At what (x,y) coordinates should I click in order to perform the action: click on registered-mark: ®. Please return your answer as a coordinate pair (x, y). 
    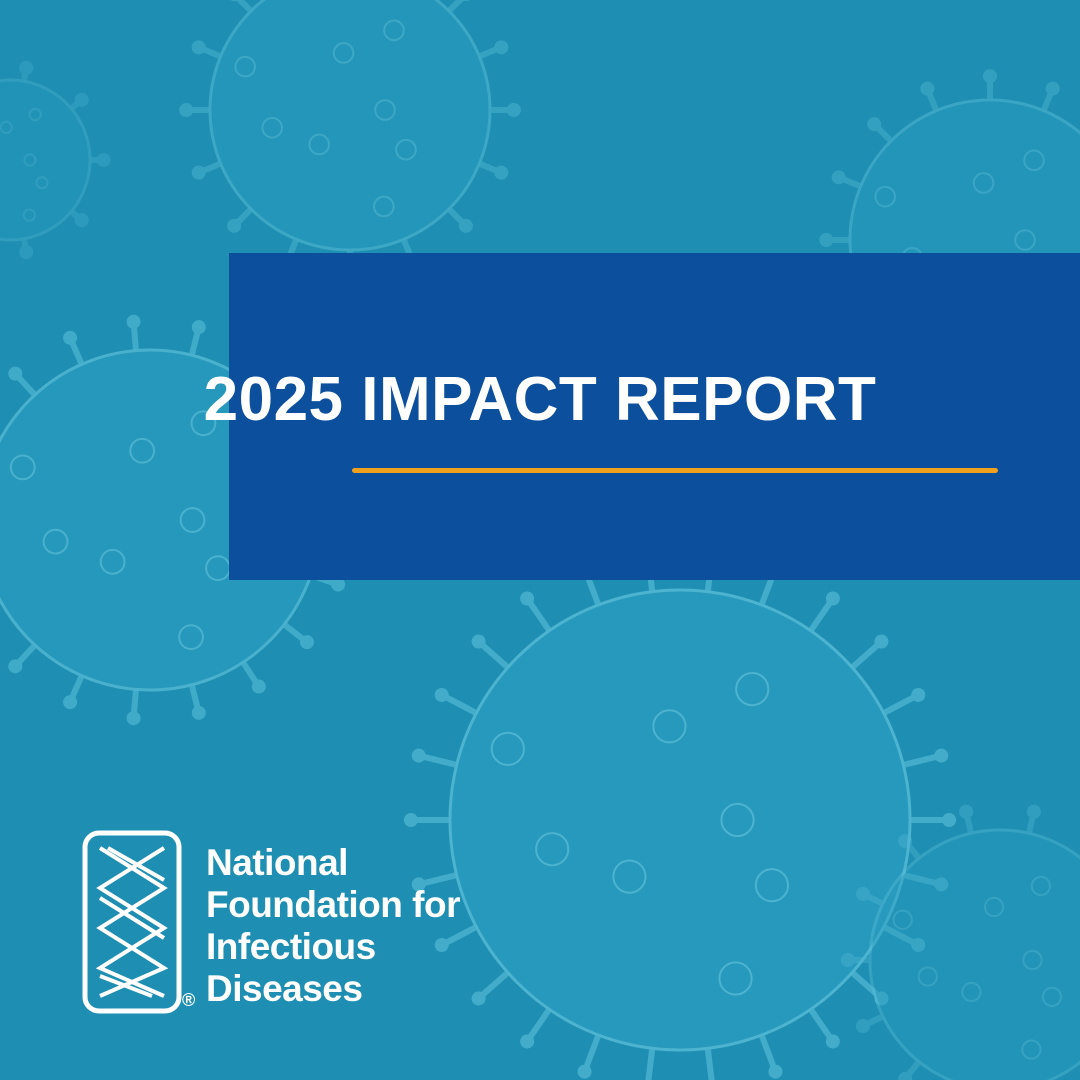
    Looking at the image, I should click on (189, 1000).